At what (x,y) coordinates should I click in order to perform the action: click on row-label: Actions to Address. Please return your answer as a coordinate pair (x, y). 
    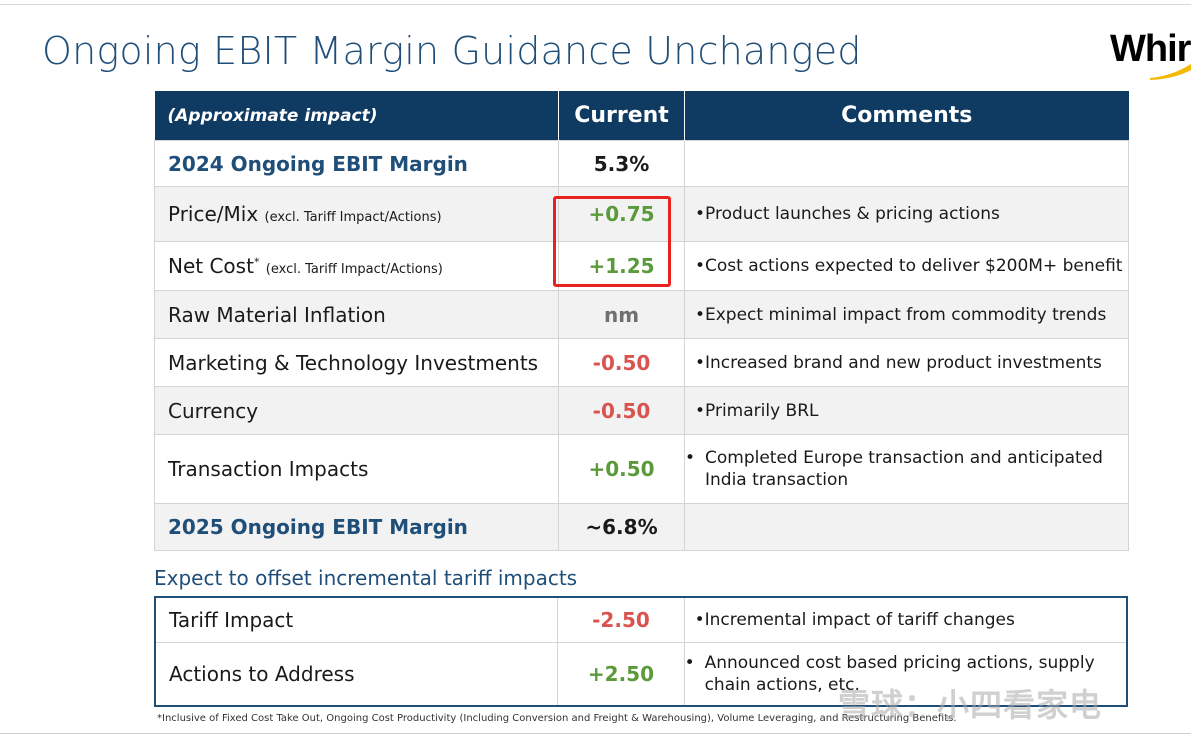
    Looking at the image, I should click on (356, 674).